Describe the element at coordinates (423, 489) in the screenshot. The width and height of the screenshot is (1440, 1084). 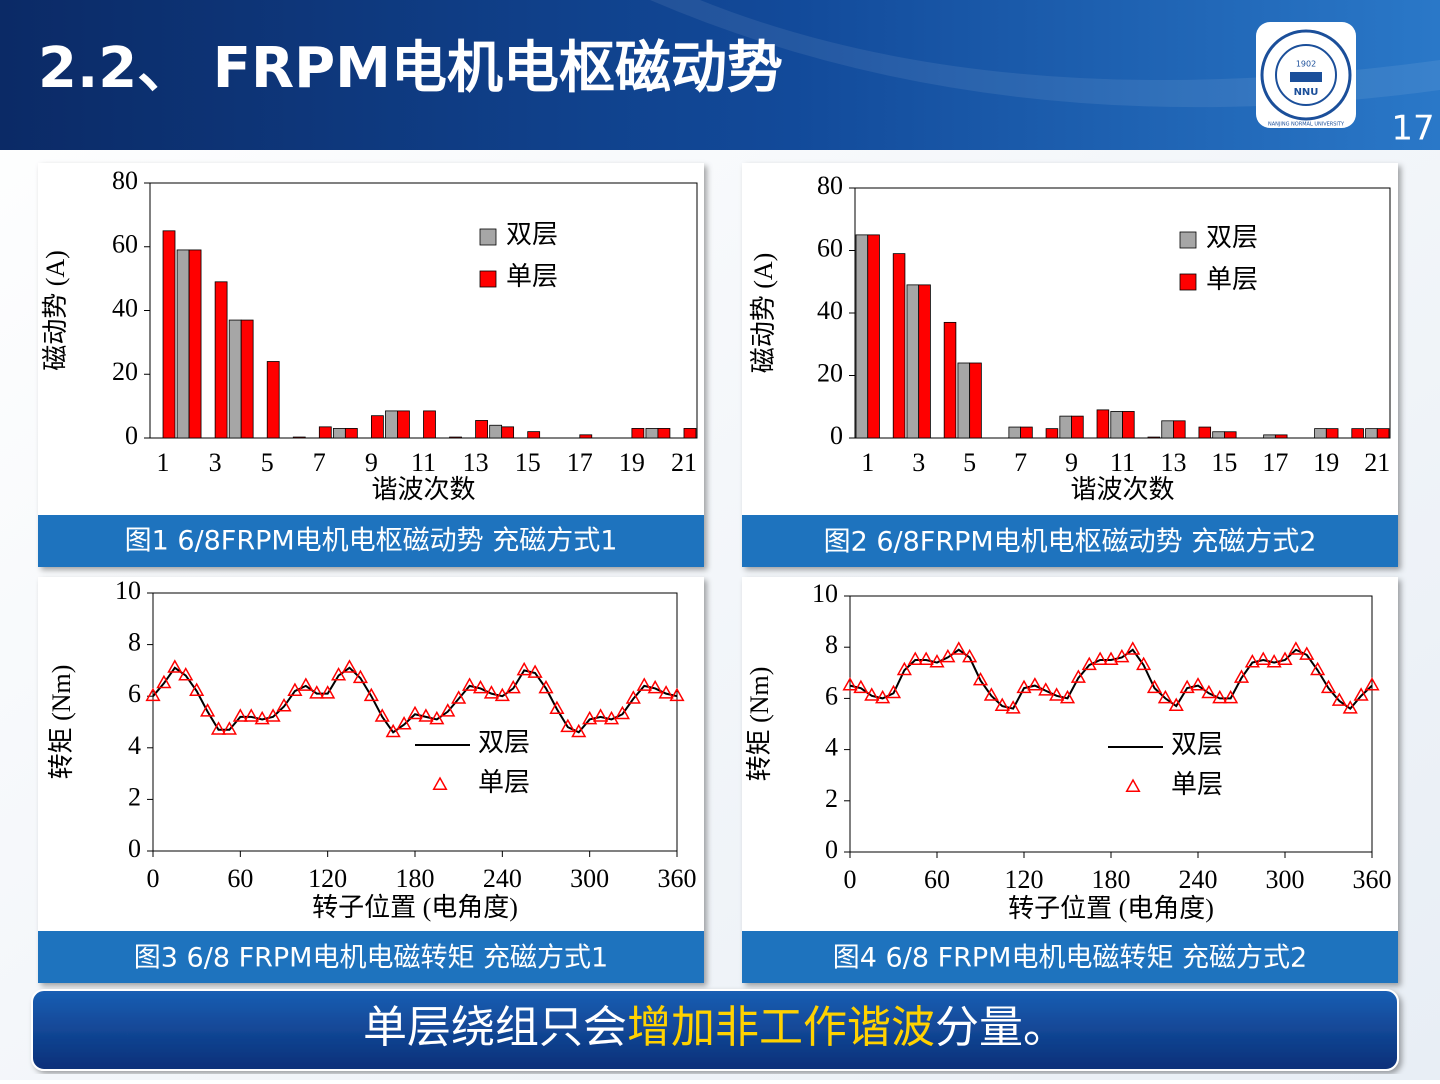
I see `x-axis-label: 谐波次数` at that location.